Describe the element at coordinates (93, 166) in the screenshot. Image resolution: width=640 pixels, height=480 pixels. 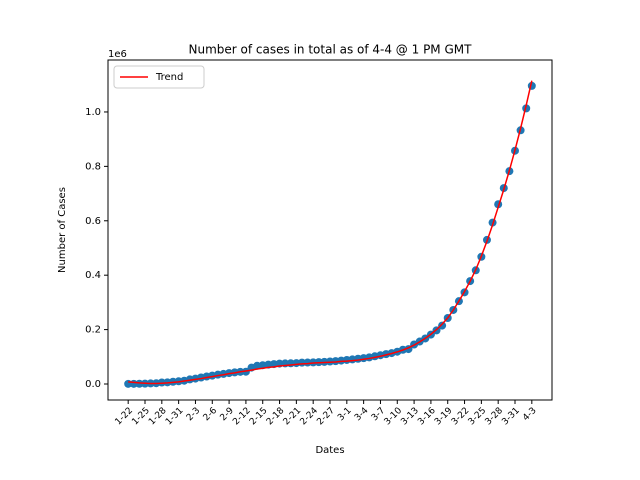
I see `y-tick-label: 0.8` at that location.